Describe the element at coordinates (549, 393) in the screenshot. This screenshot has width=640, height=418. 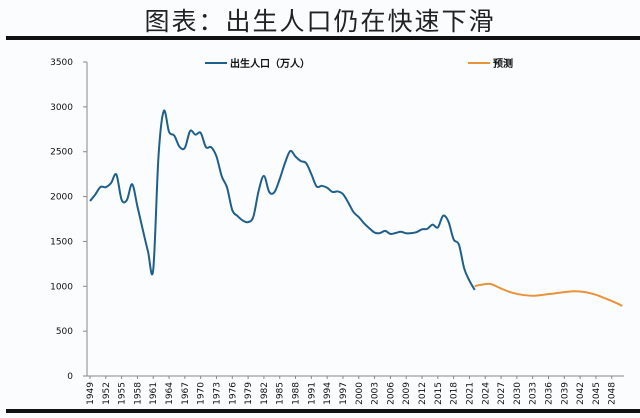
I see `x-tick-label: 2036` at that location.